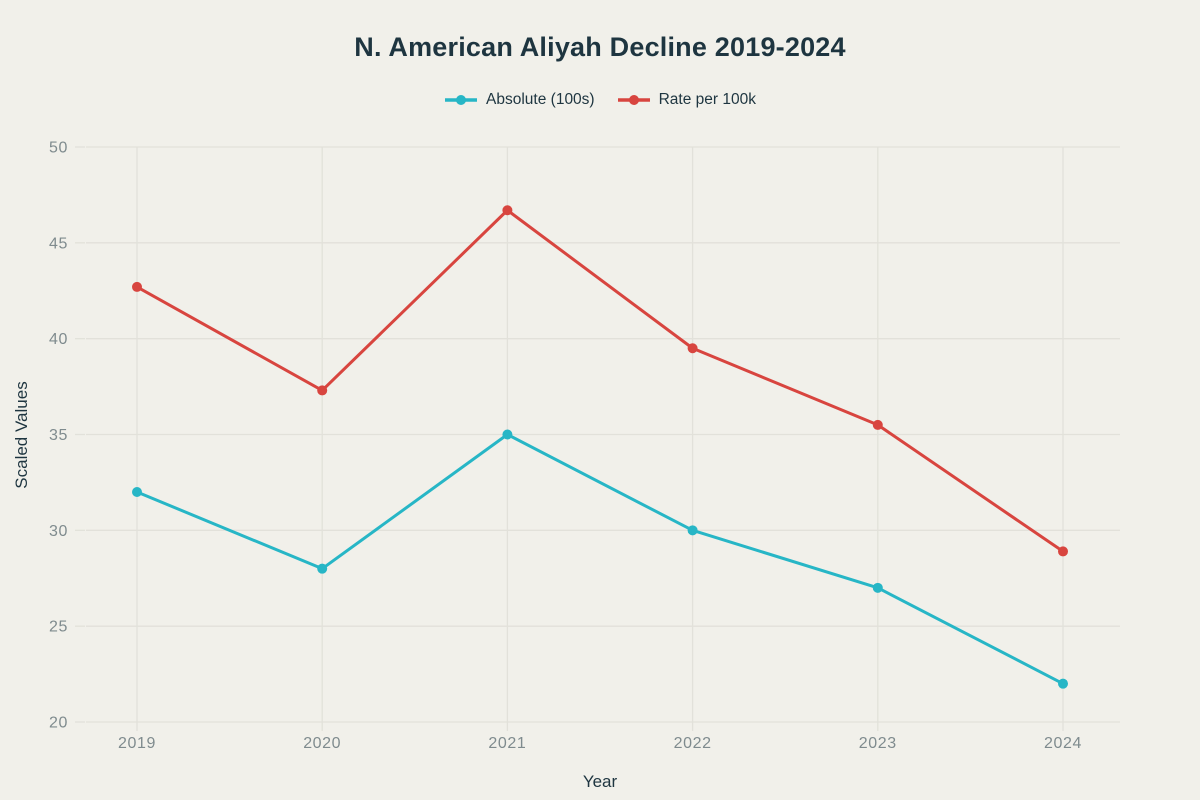 This screenshot has height=800, width=1200. What do you see at coordinates (58, 627) in the screenshot?
I see `y-tick-label: 25` at bounding box center [58, 627].